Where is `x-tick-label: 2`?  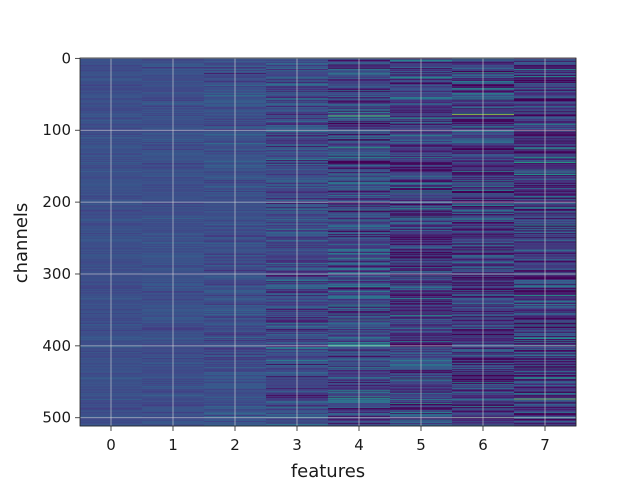 x-tick-label: 2 is located at coordinates (235, 445).